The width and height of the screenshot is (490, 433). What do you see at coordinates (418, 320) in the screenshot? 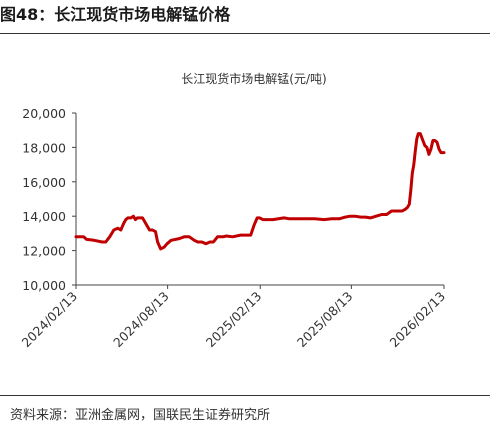
I see `x-tick-label: 2026/02/13` at bounding box center [418, 320].